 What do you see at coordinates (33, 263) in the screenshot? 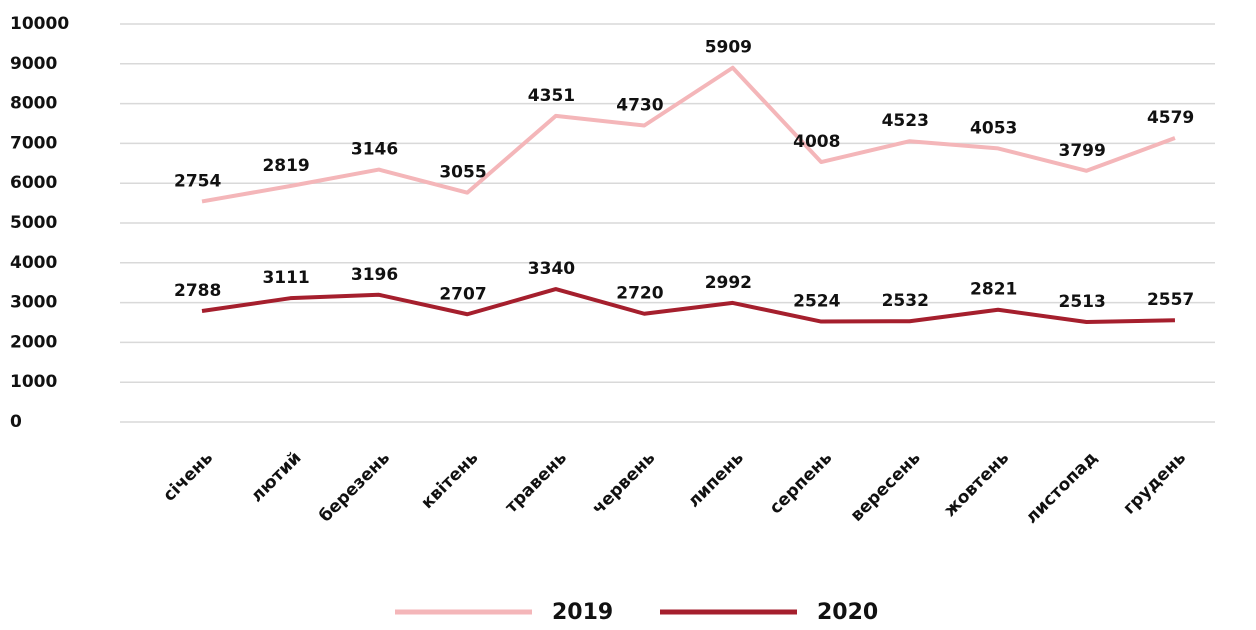
I see `y-tick-label: 4000` at bounding box center [33, 263].